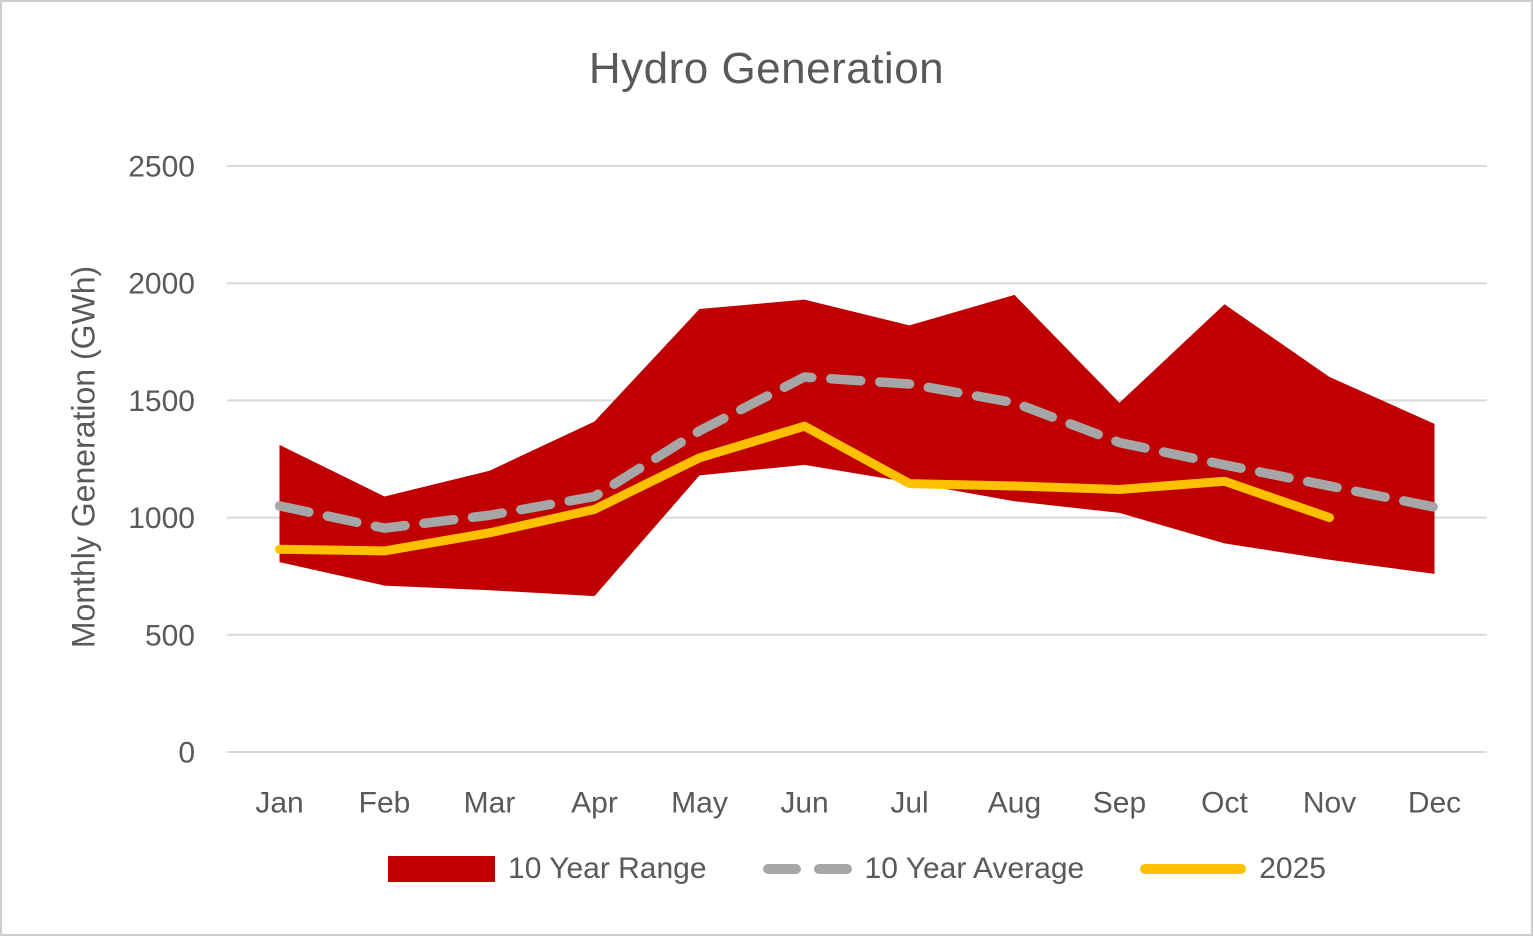  Describe the element at coordinates (807, 869) in the screenshot. I see `average-dash-swatch-icon` at that location.